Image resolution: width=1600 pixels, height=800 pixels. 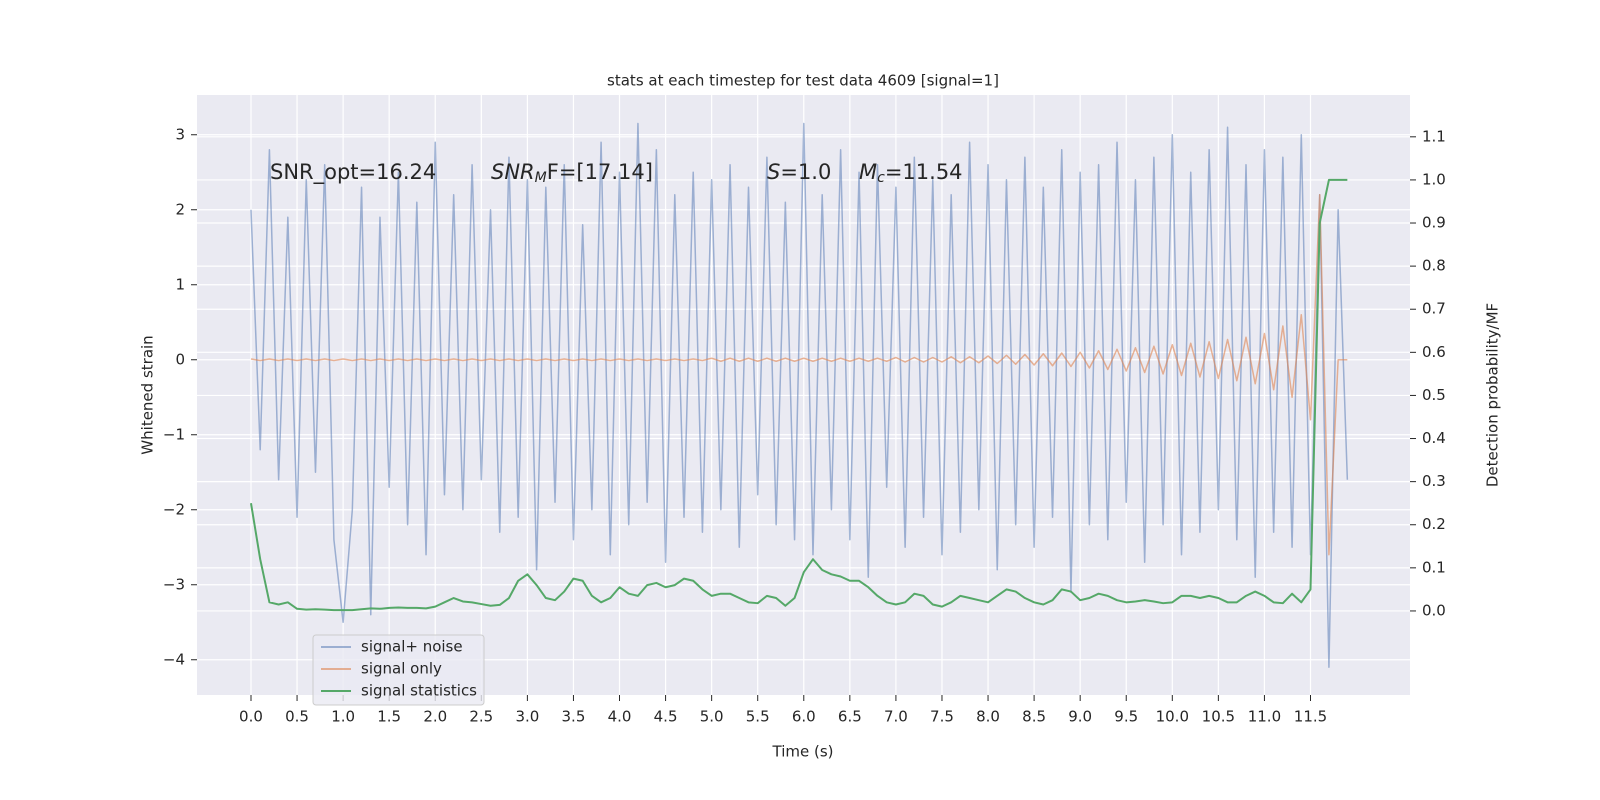 What do you see at coordinates (896, 717) in the screenshot?
I see `x-tick-label: 7.0` at bounding box center [896, 717].